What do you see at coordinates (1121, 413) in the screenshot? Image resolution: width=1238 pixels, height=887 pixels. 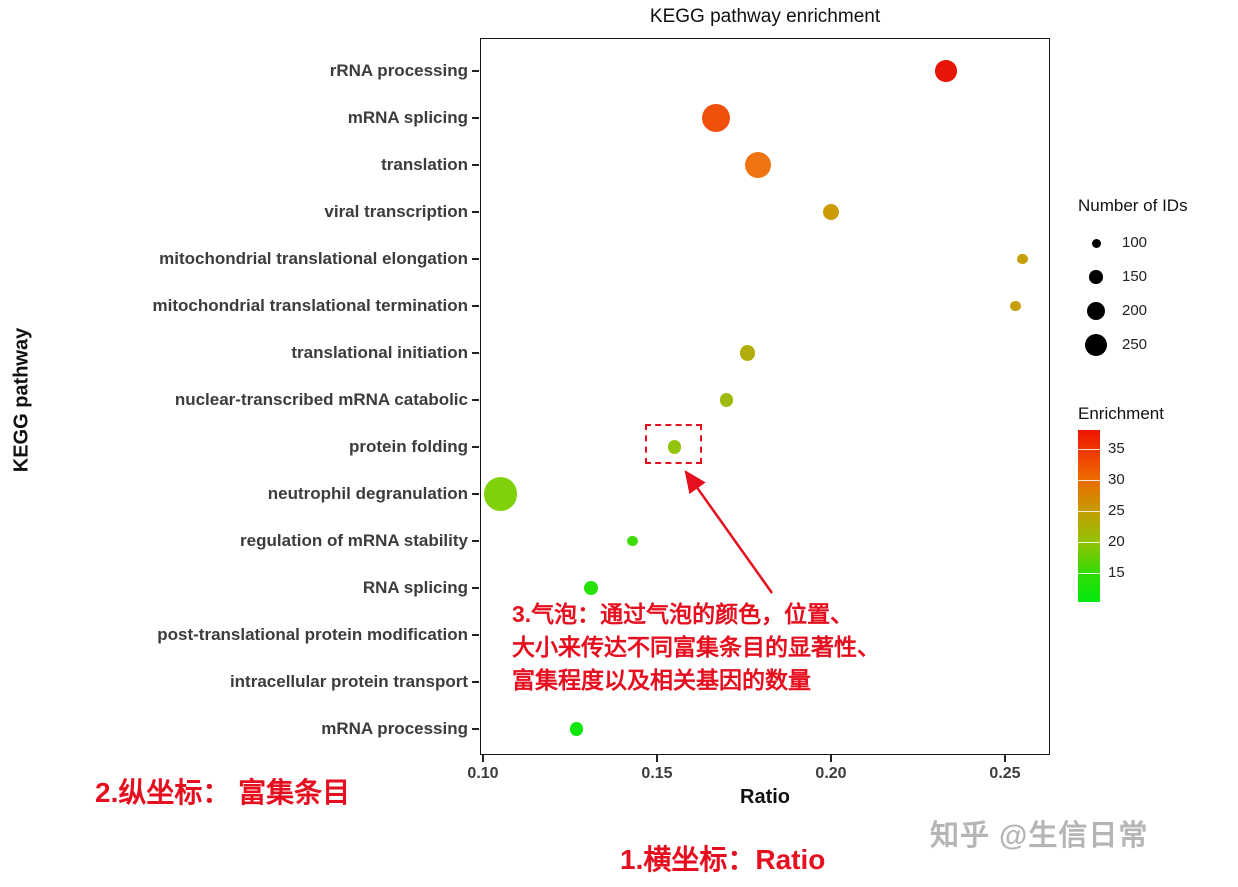 I see `color-legend-title: Enrichment` at bounding box center [1121, 413].